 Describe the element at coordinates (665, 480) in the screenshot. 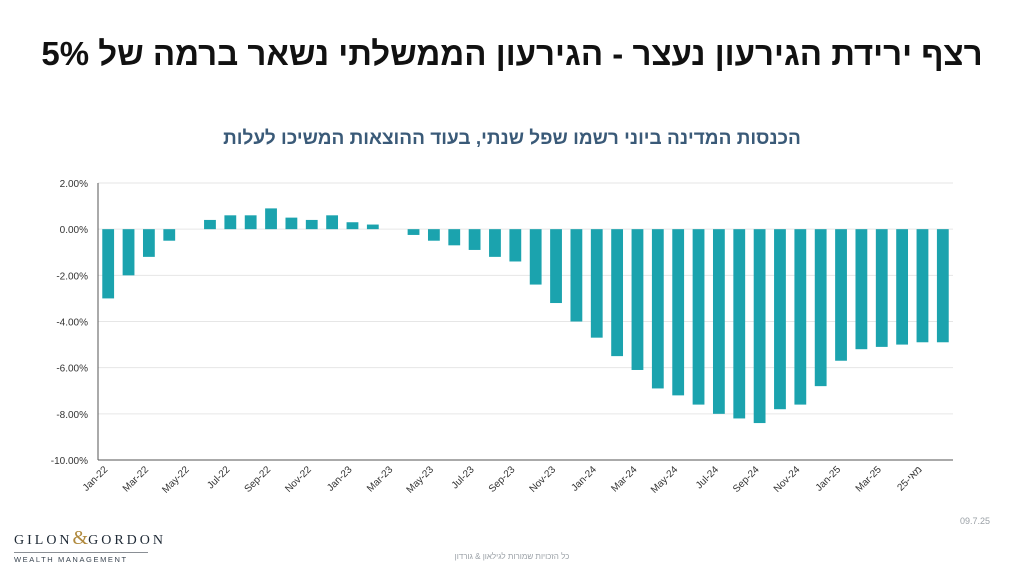

I see `x-tick-label: May-24` at that location.